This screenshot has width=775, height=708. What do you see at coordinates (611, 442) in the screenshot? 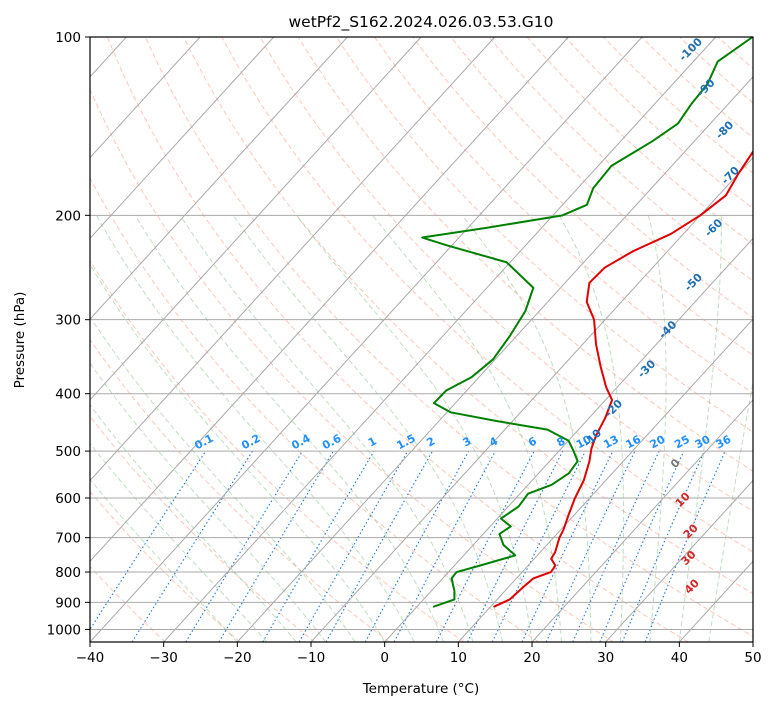
I see `mixing-ratio-label: 13` at bounding box center [611, 442].